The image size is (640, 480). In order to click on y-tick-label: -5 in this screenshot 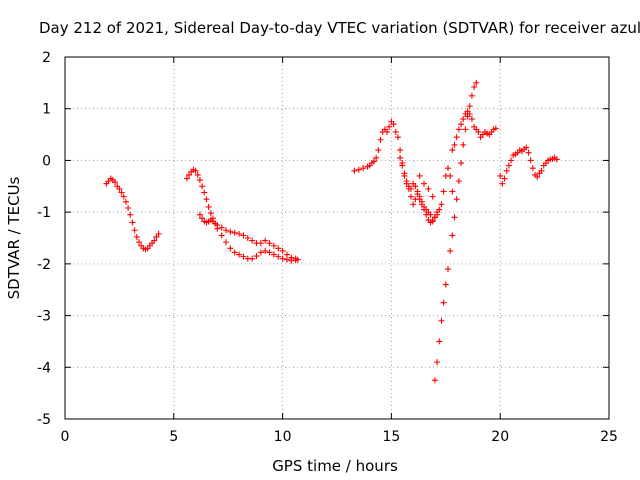, I will do `click(44, 420)`.